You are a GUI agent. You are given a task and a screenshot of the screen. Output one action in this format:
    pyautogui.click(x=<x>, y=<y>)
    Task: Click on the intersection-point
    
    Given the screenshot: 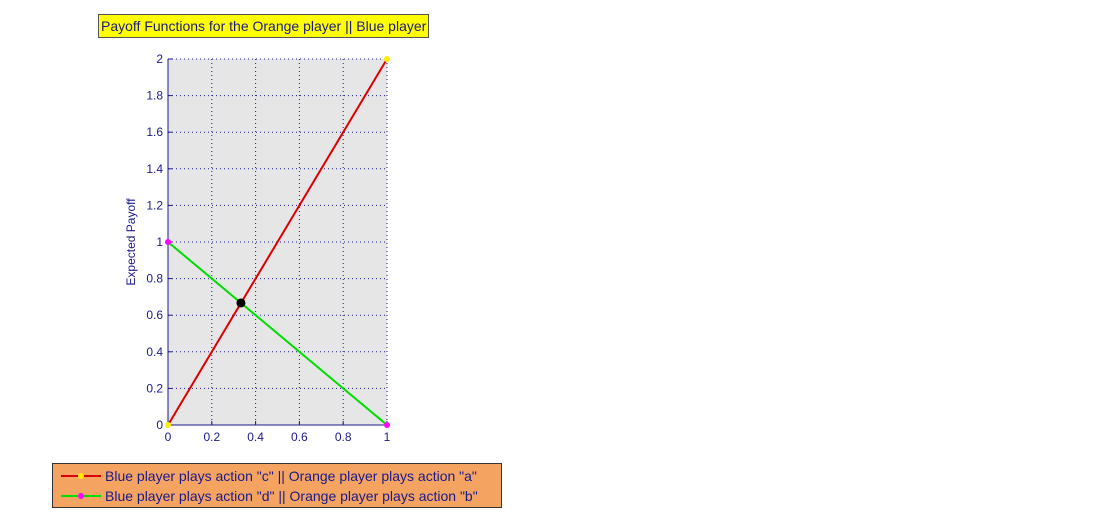 What is the action you would take?
    pyautogui.click(x=241, y=303)
    